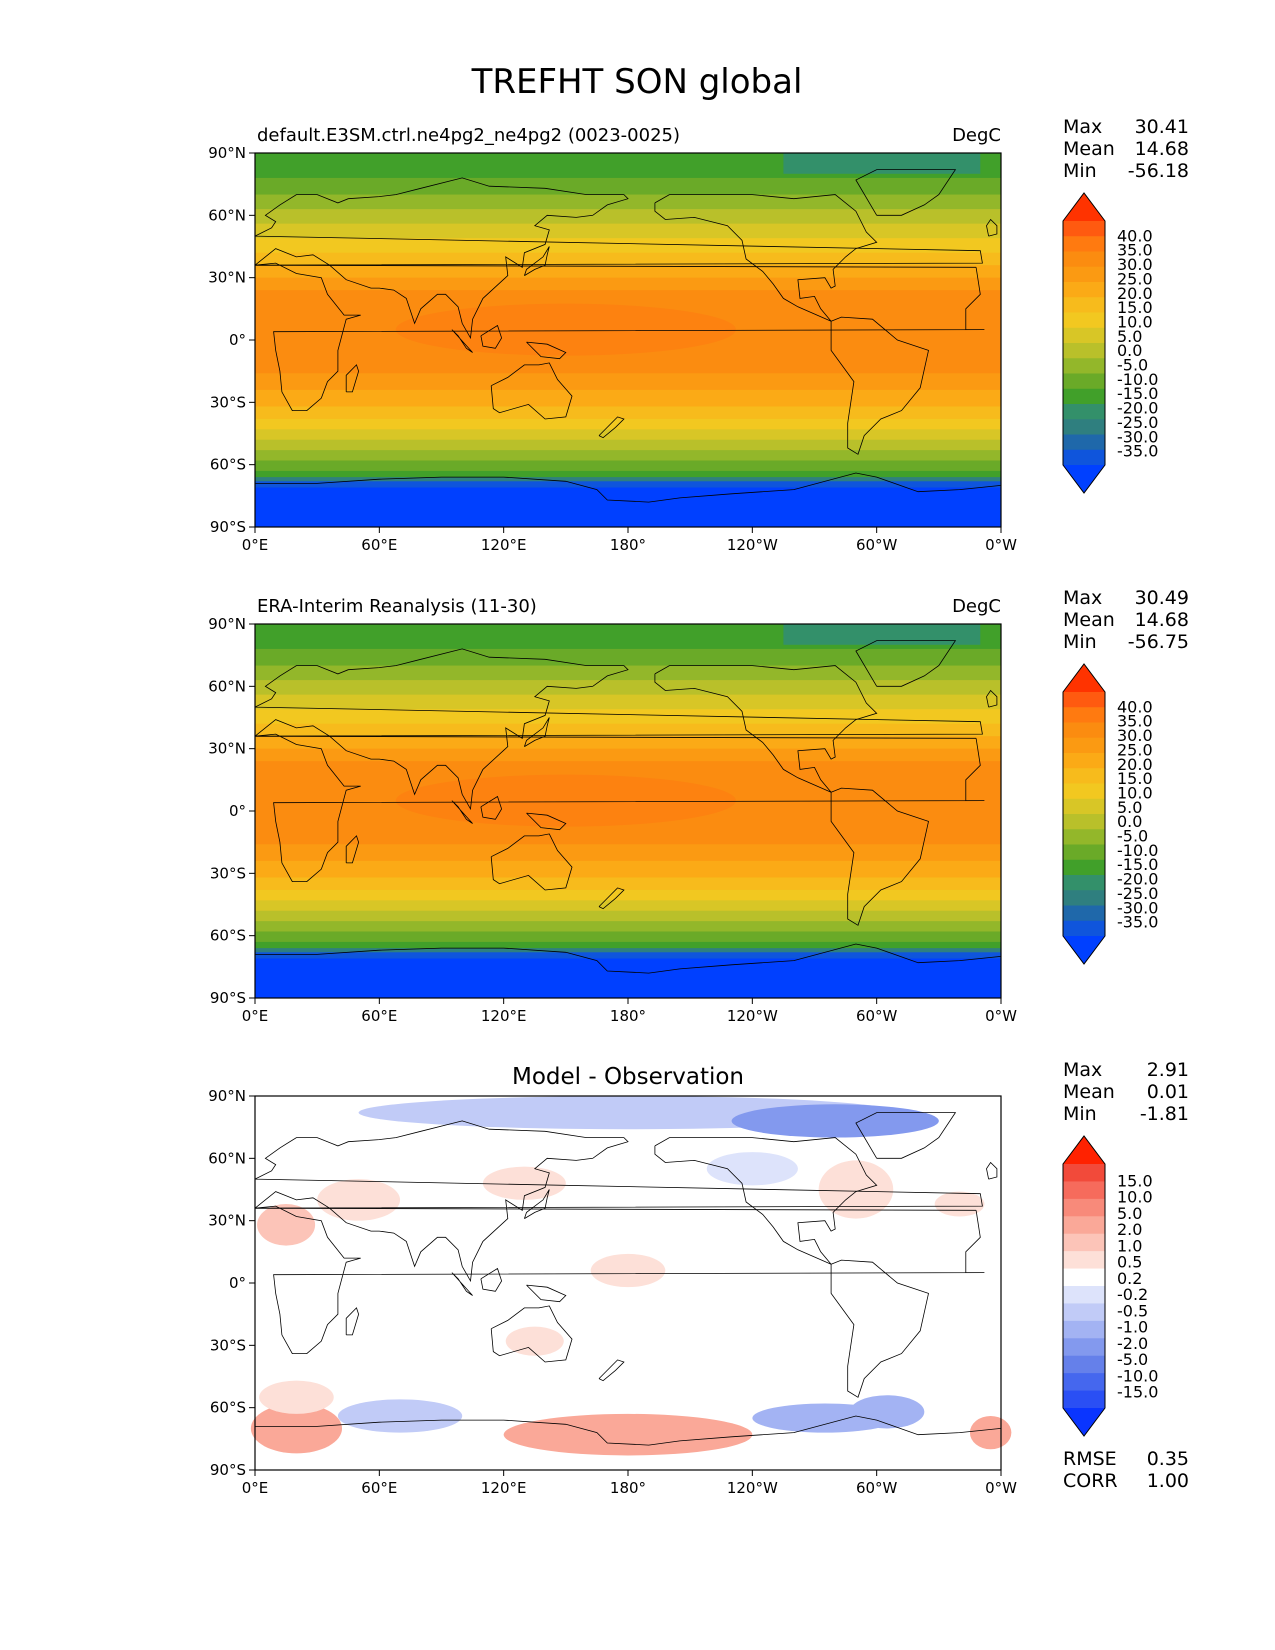 The height and width of the screenshot is (1650, 1275). What do you see at coordinates (1162, 620) in the screenshot?
I see `stat-value-mean: 14.68` at bounding box center [1162, 620].